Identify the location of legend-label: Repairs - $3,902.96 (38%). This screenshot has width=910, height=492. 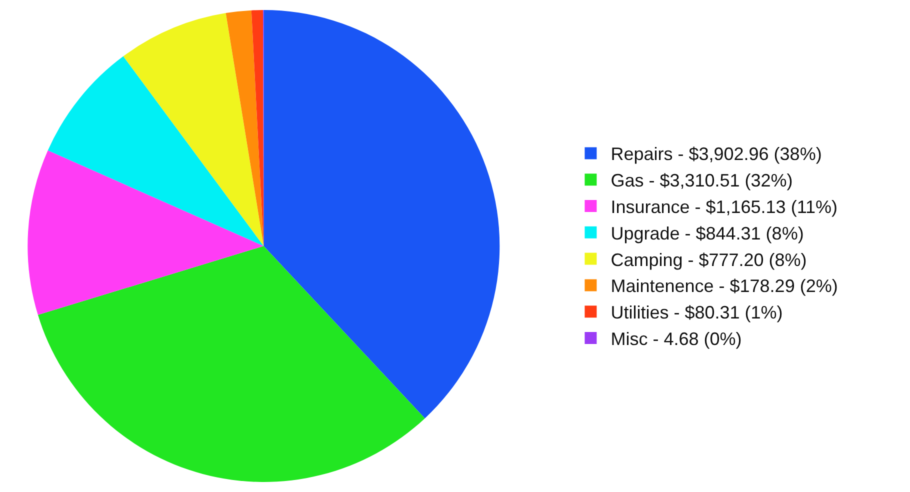
(716, 154).